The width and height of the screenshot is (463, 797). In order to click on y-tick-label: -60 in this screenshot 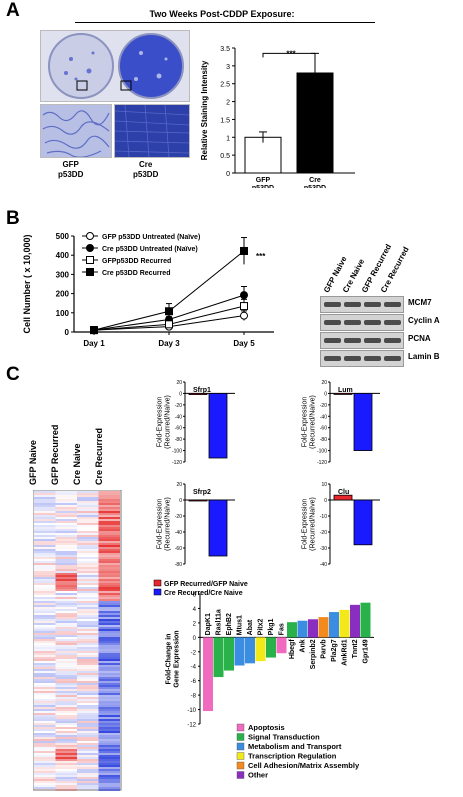, I will do `click(323, 429)`.